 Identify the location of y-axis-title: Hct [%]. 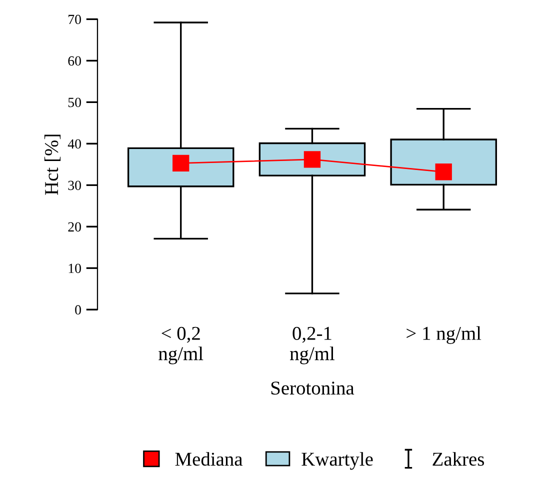
(52, 164).